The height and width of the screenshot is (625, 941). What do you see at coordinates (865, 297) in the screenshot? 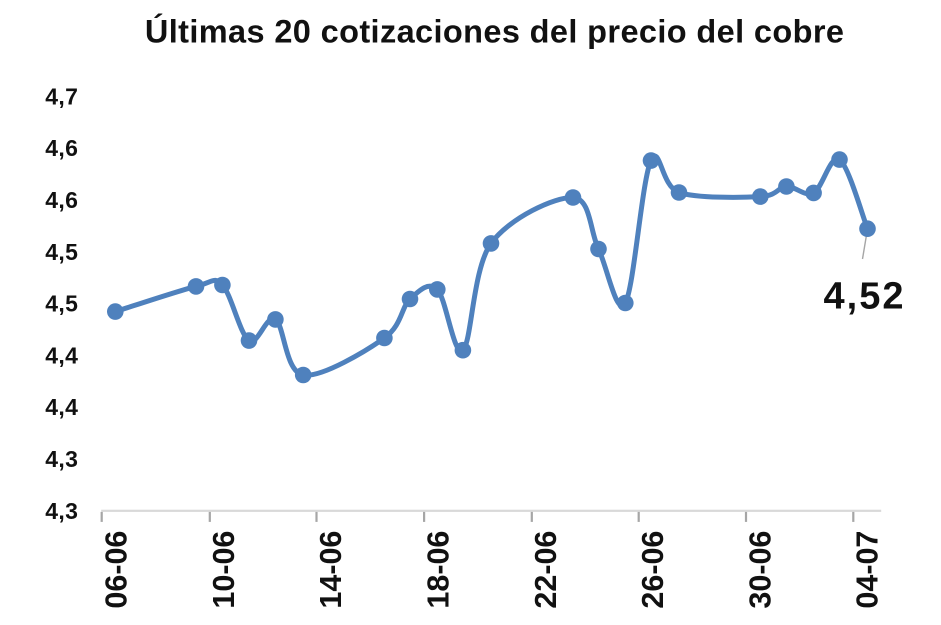
I see `svg-text: 4,52` at bounding box center [865, 297].